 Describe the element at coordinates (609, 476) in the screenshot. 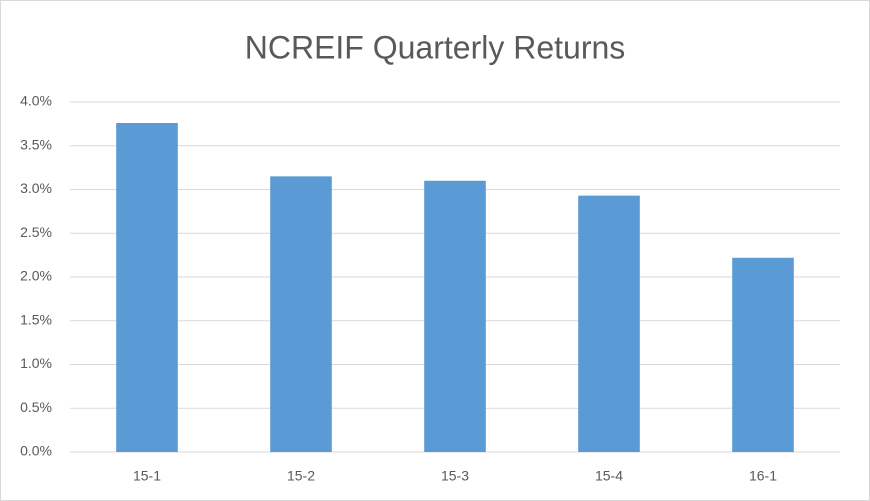

I see `x-tick-label: 15-4` at that location.